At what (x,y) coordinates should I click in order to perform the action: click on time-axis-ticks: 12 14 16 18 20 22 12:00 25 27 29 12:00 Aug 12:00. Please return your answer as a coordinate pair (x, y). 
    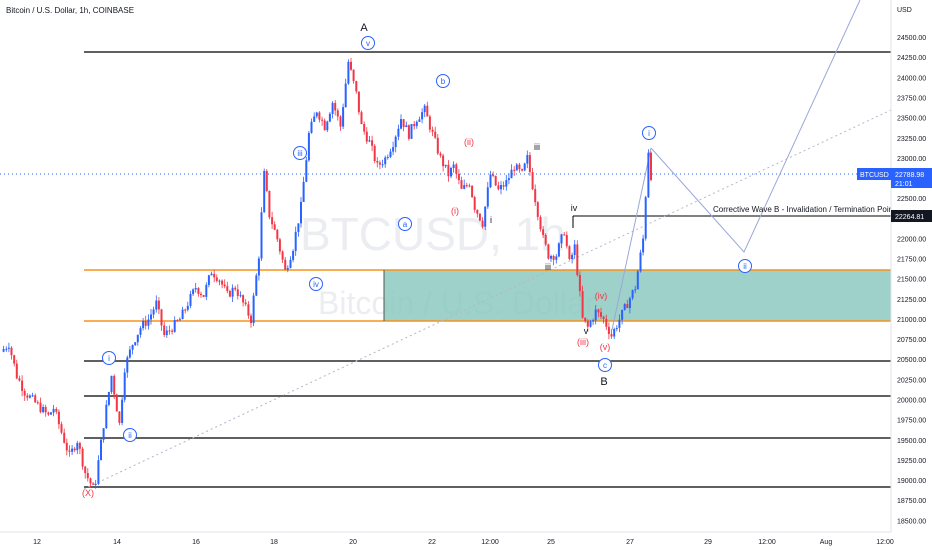
    Looking at the image, I should click on (463, 542).